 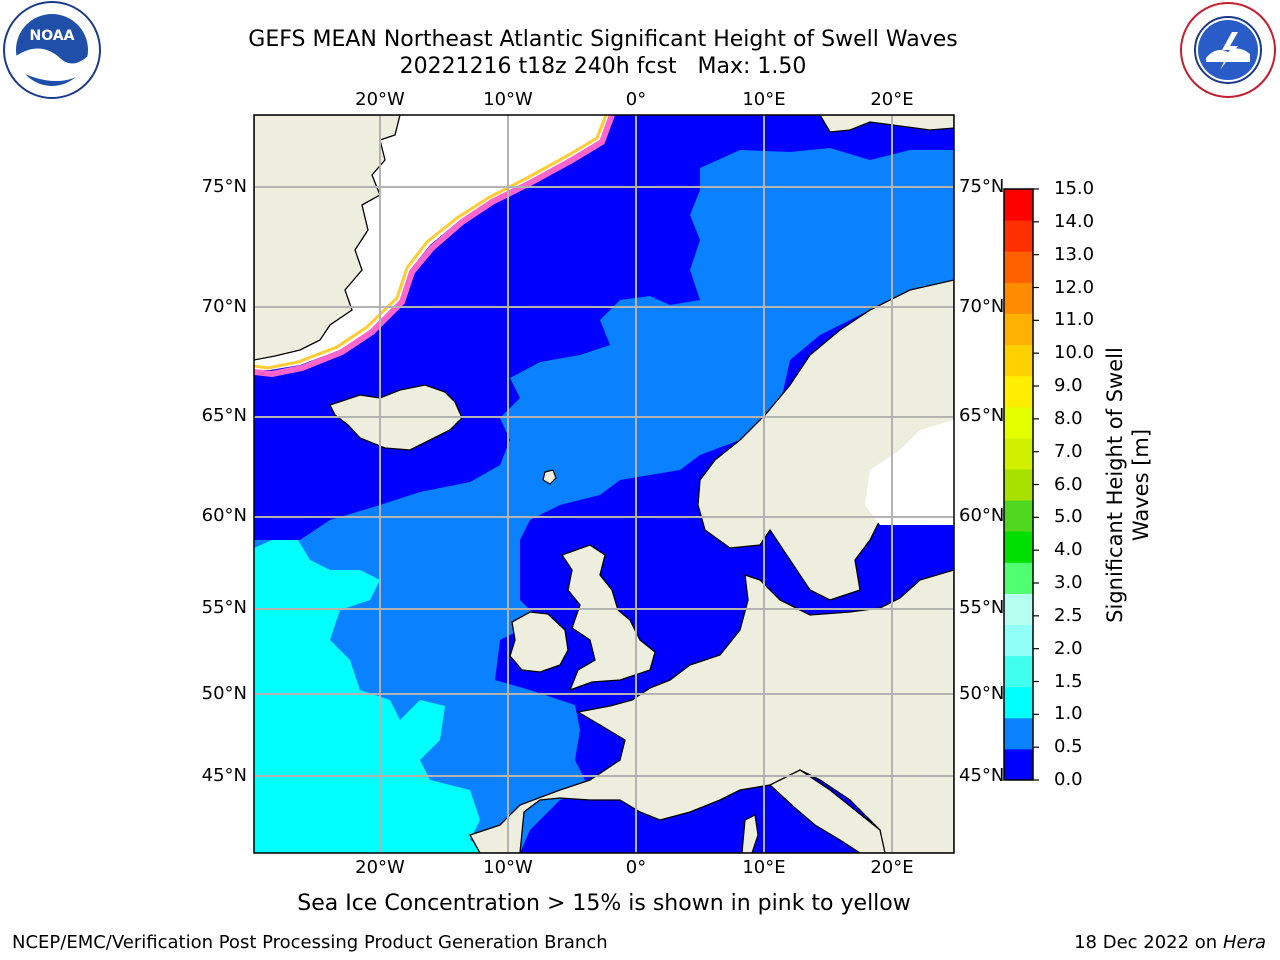 What do you see at coordinates (1074, 188) in the screenshot?
I see `colorbar-tick-label: 15.0` at bounding box center [1074, 188].